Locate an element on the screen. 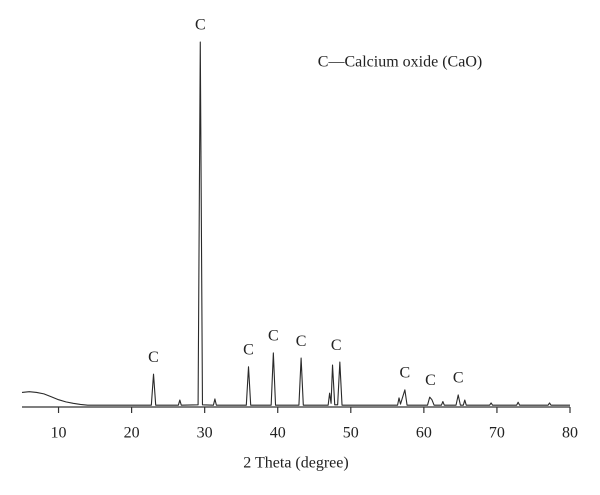 This screenshot has height=495, width=600. x-tick-label: 40 is located at coordinates (278, 433).